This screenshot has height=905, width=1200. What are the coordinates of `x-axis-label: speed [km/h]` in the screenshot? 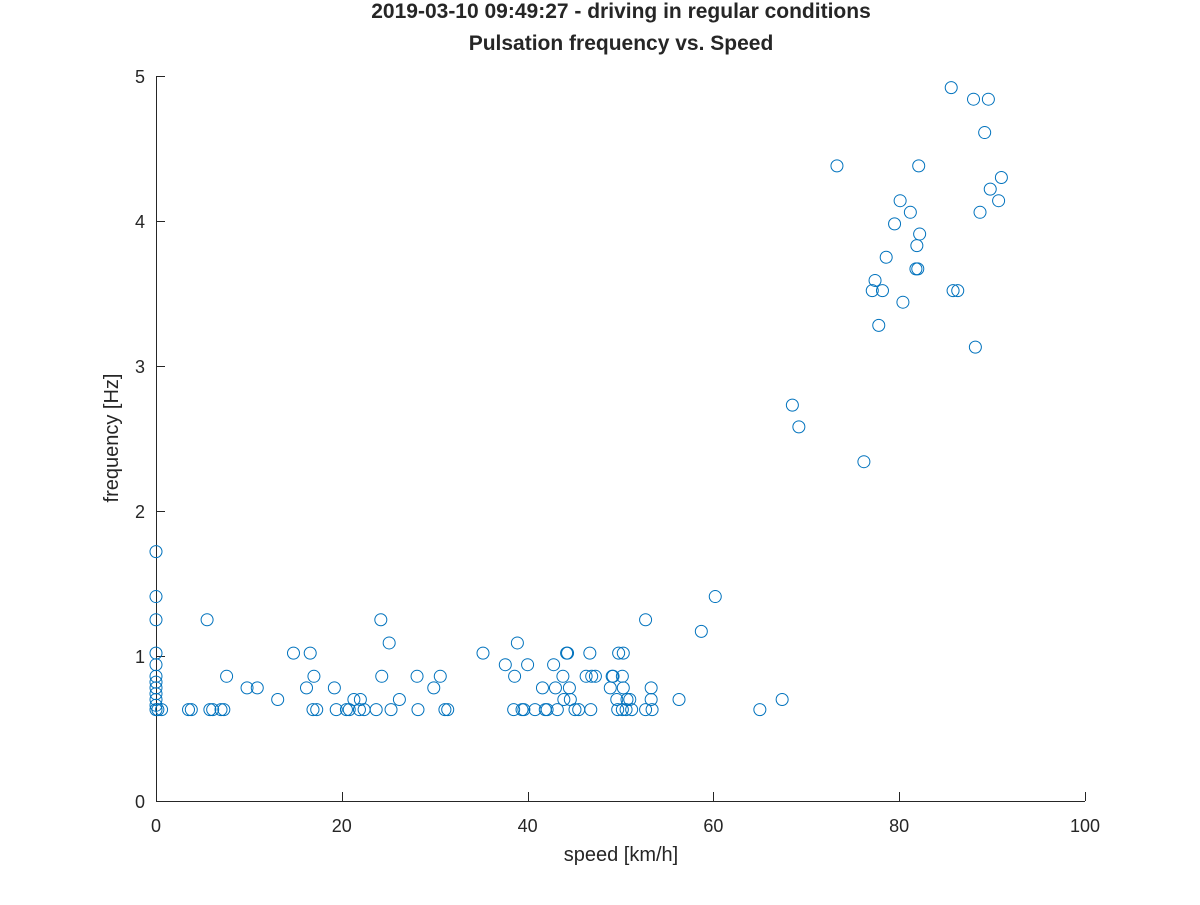 It's located at (621, 855).